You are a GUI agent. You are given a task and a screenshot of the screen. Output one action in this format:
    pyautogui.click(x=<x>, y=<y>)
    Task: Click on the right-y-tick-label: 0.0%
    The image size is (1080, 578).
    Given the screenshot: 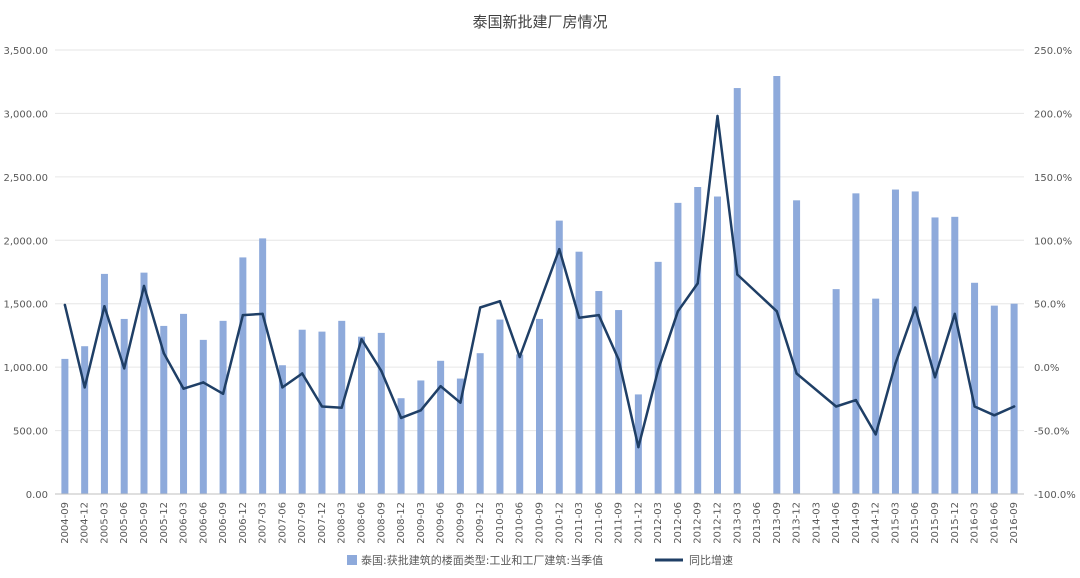 What is the action you would take?
    pyautogui.click(x=1046, y=368)
    